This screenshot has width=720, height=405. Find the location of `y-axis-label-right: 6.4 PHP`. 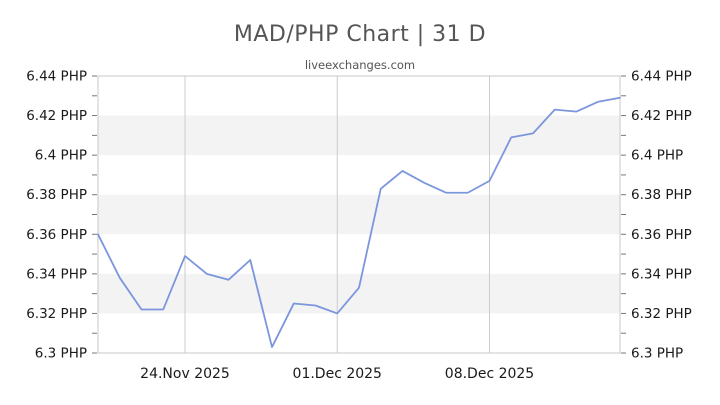

y-axis-label-right: 6.4 PHP is located at coordinates (657, 156).